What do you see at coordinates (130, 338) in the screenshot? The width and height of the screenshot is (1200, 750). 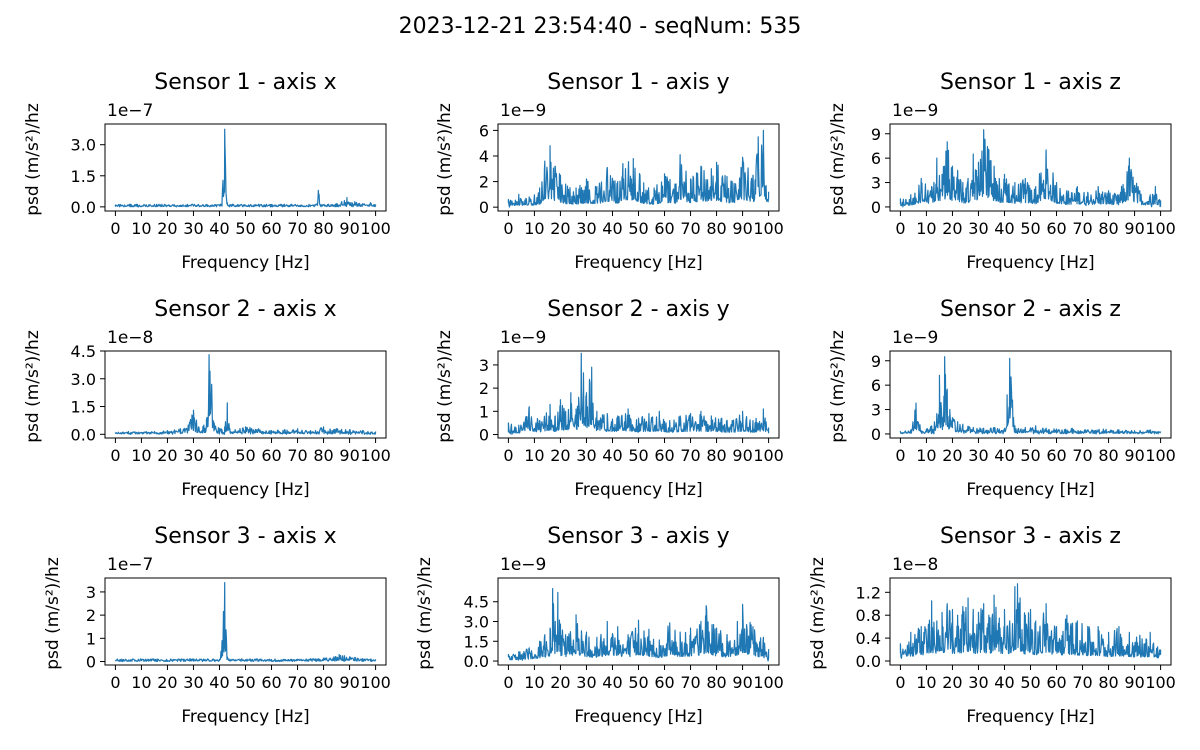 I see `y-offset-text: 1e−8` at bounding box center [130, 338].